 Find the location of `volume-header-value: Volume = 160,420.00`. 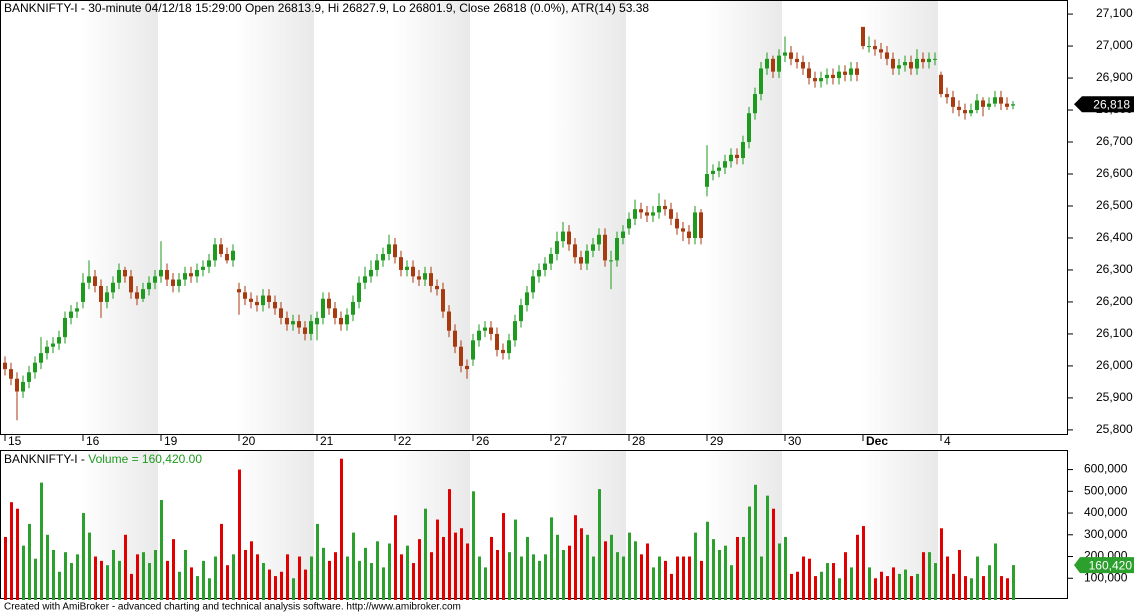

volume-header-value: Volume = 160,420.00 is located at coordinates (145, 459).